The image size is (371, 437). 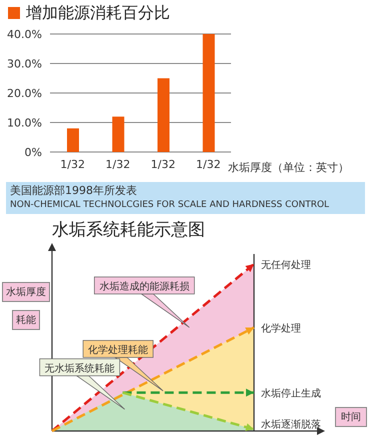 I want to click on x-axis-title: 水垢厚度（单位：英寸）, so click(x=288, y=167).